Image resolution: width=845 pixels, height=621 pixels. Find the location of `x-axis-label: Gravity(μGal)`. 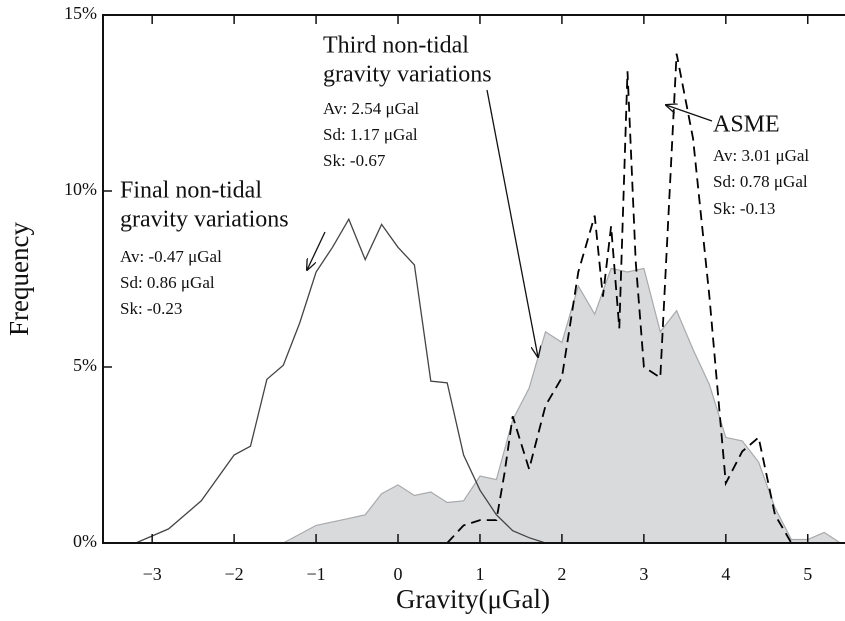

x-axis-label: Gravity(μGal) is located at coordinates (473, 599).